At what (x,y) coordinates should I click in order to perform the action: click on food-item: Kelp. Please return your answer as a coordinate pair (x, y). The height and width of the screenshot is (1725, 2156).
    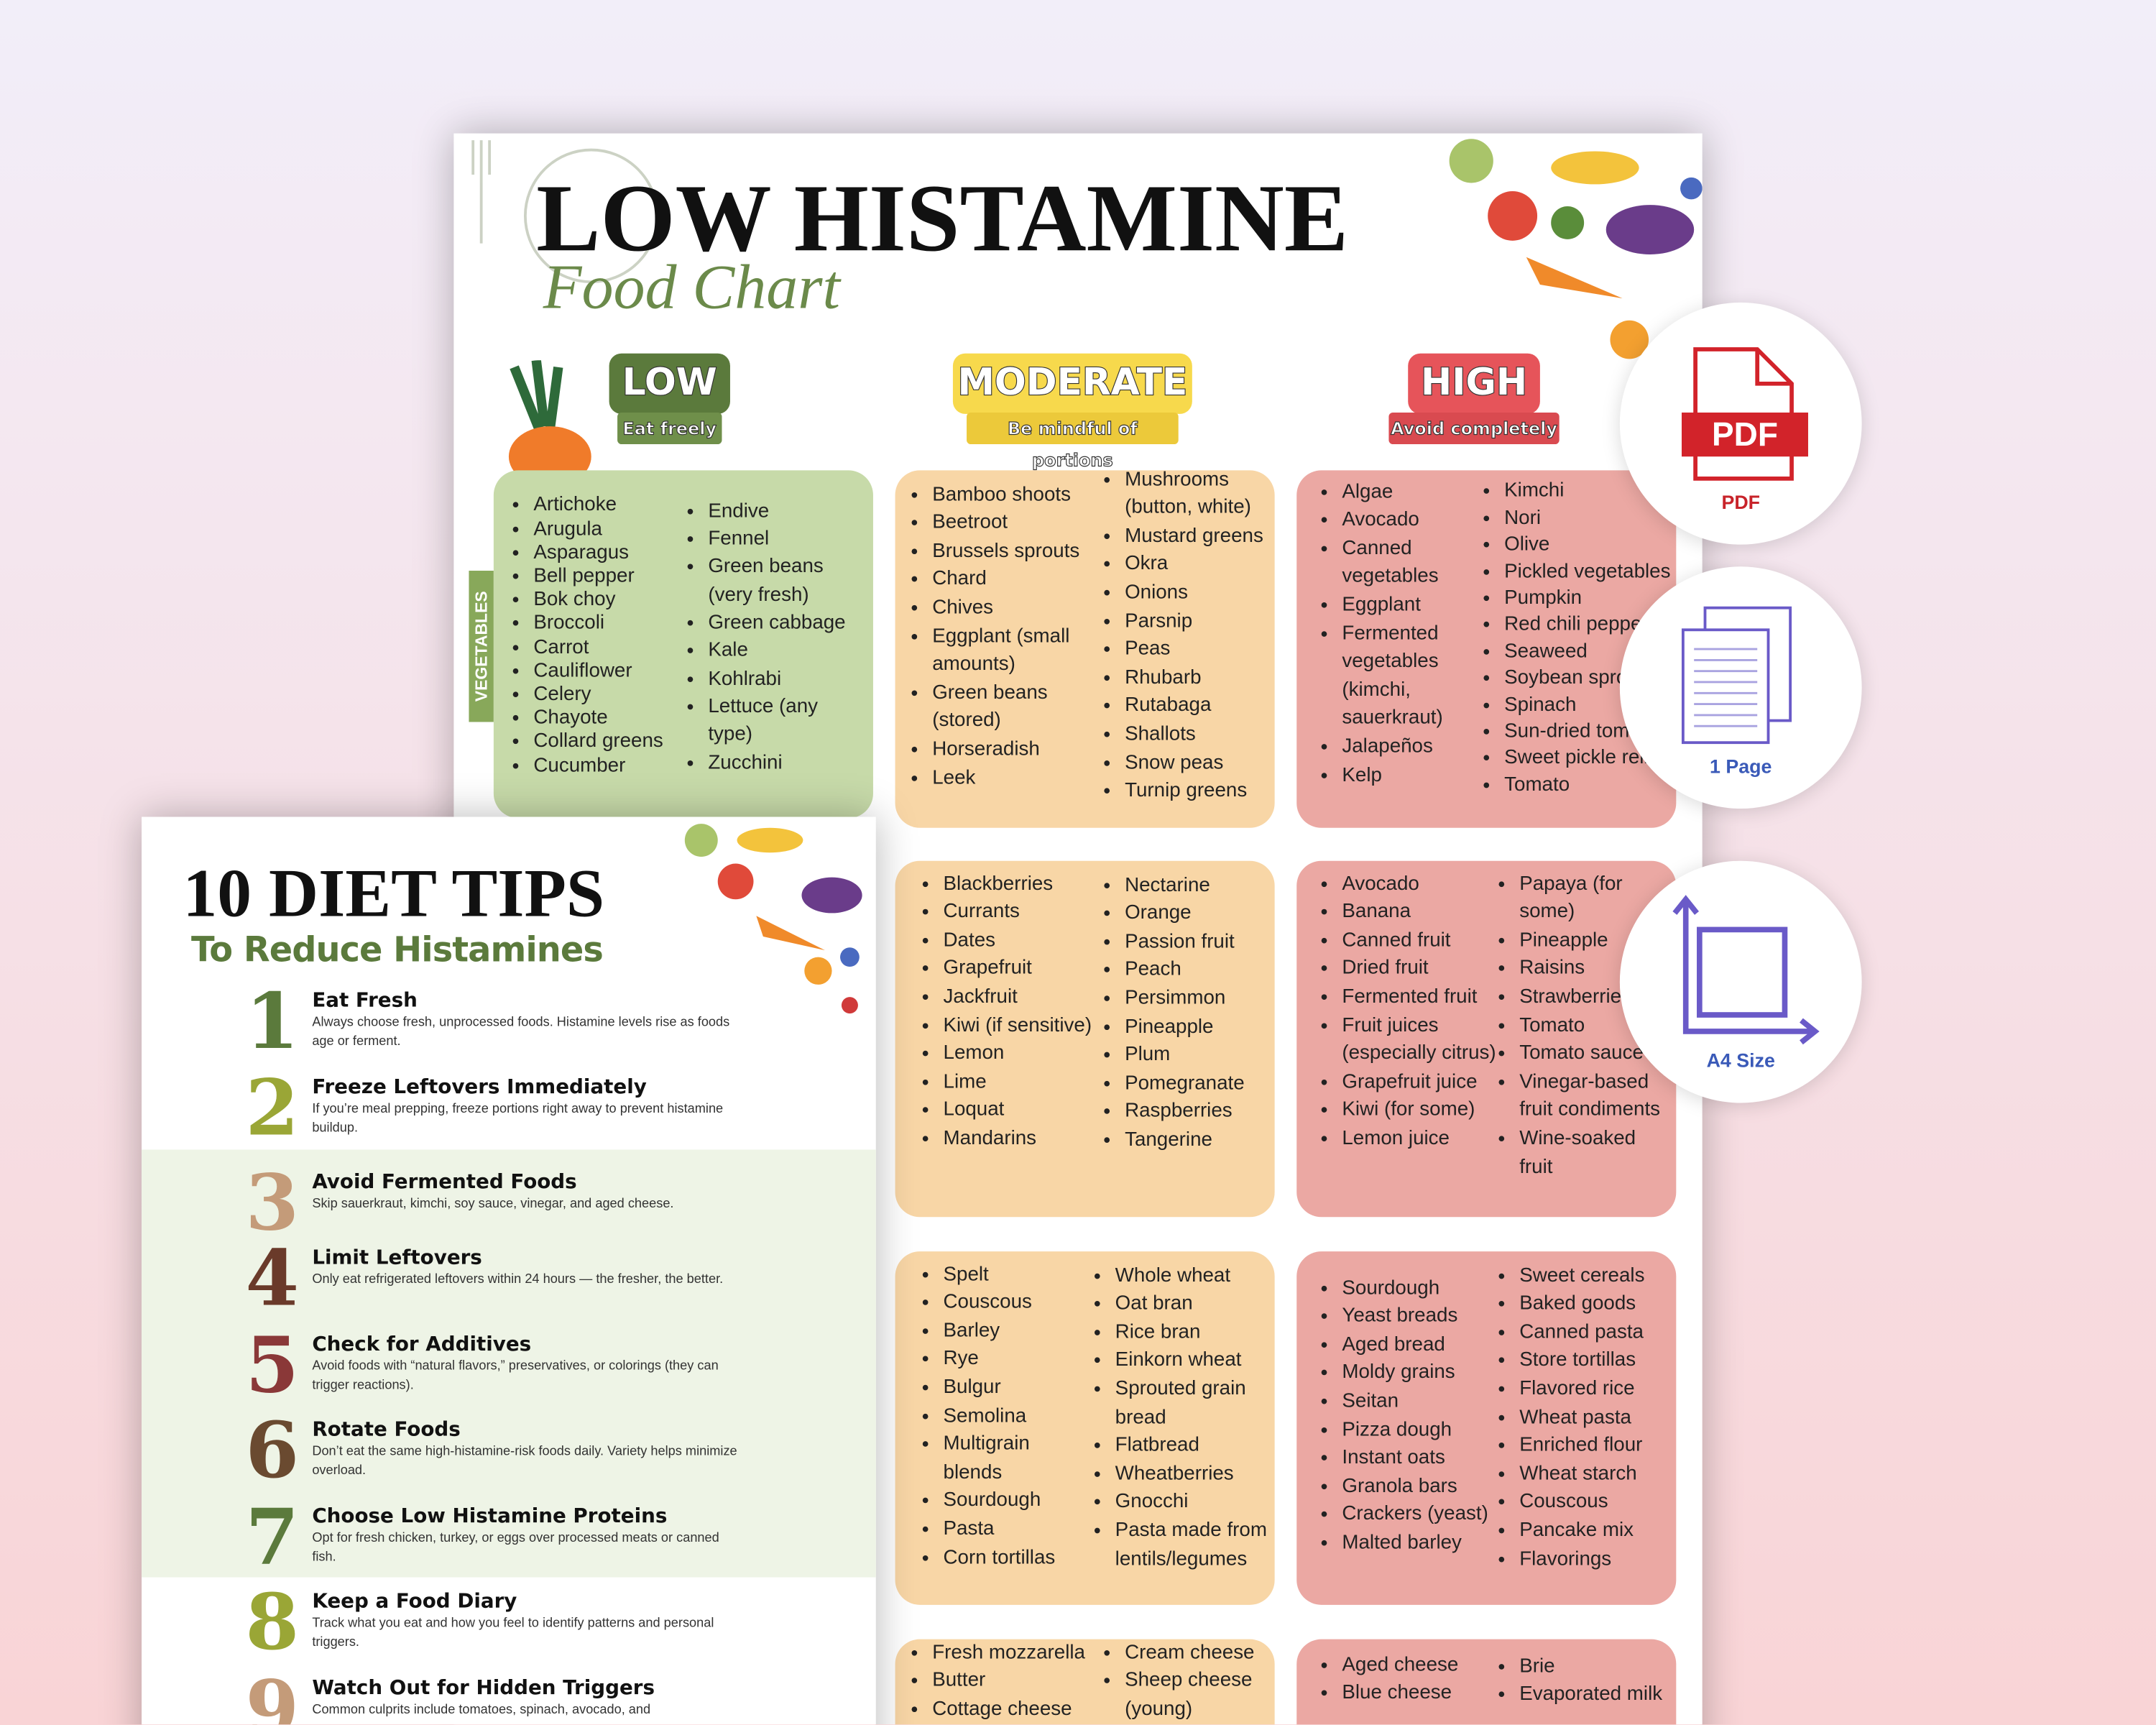
    Looking at the image, I should click on (1410, 775).